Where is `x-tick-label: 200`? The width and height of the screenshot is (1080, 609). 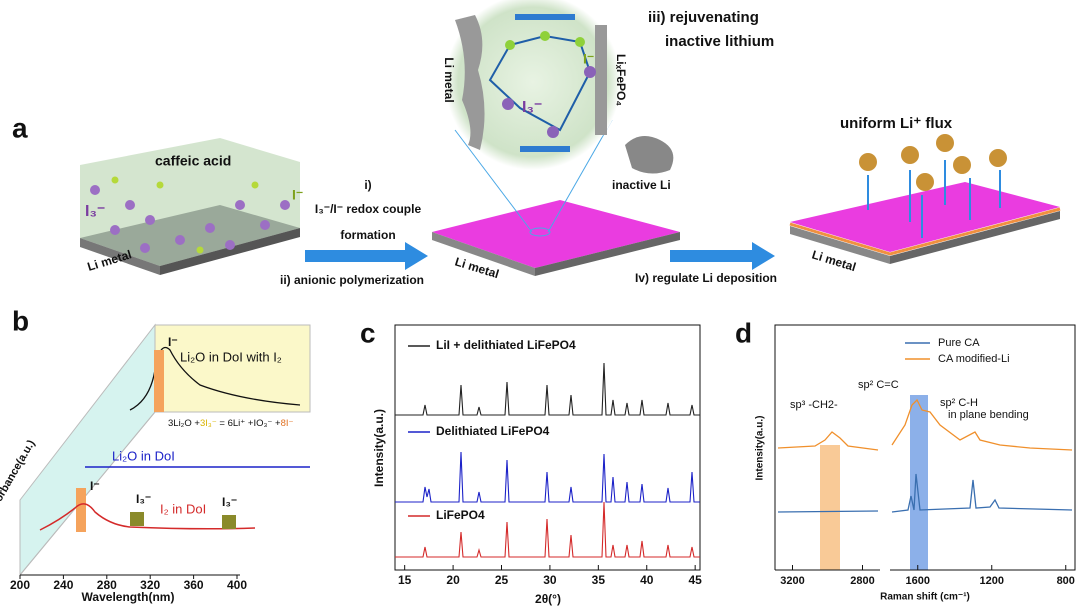 x-tick-label: 200 is located at coordinates (20, 585).